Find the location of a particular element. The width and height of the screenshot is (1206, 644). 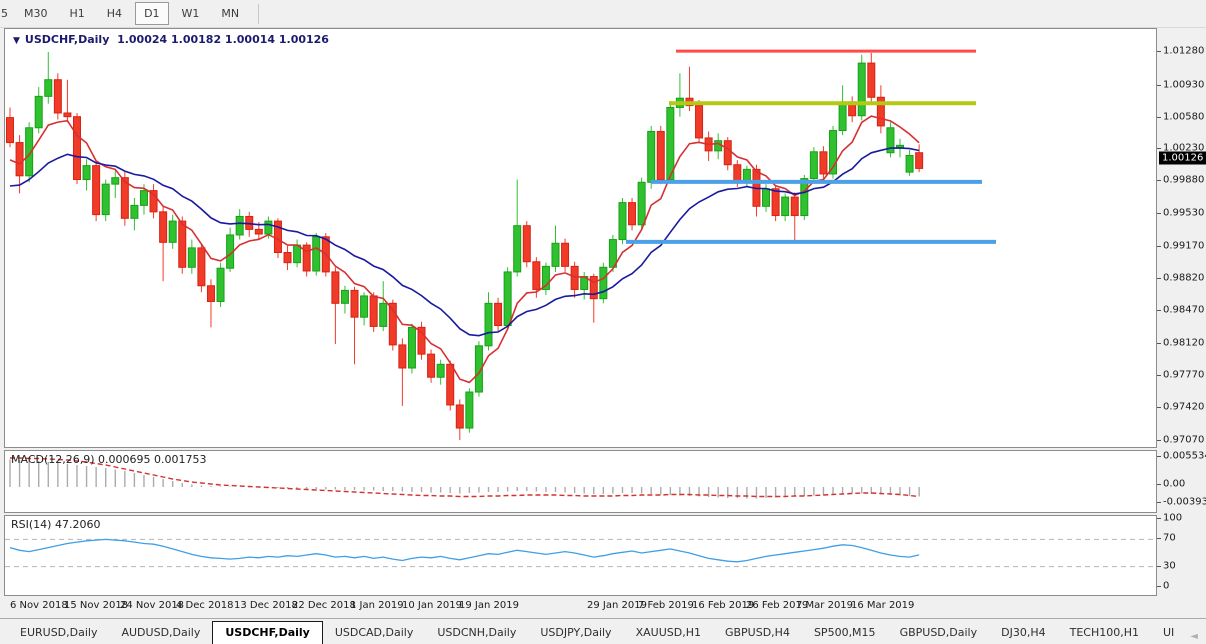

tab-scroll-right-icon: ► is located at coordinates (1204, 636).